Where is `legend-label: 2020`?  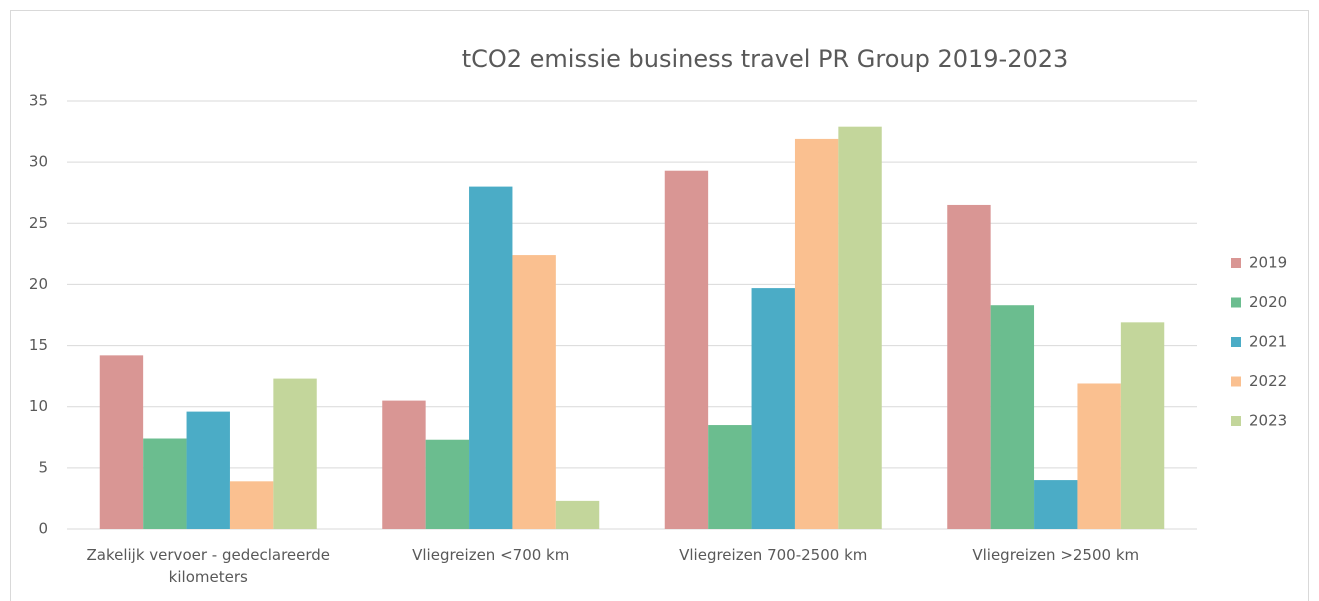
legend-label: 2020 is located at coordinates (1268, 302).